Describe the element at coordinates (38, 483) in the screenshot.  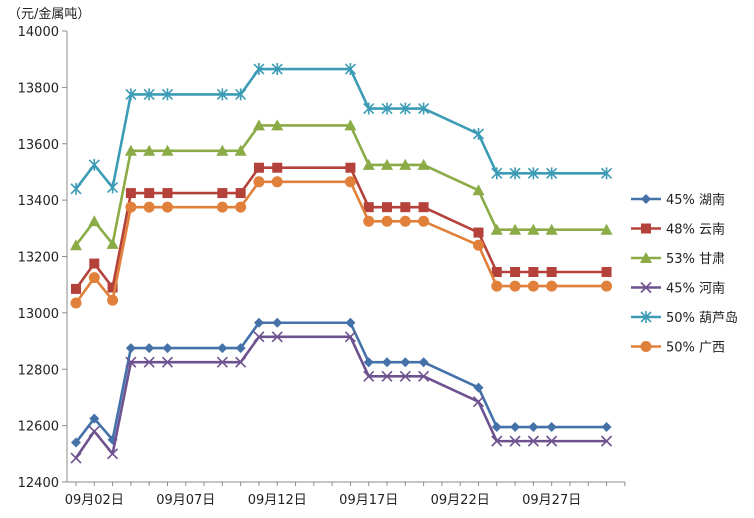
I see `y-tick-label: 12400` at that location.